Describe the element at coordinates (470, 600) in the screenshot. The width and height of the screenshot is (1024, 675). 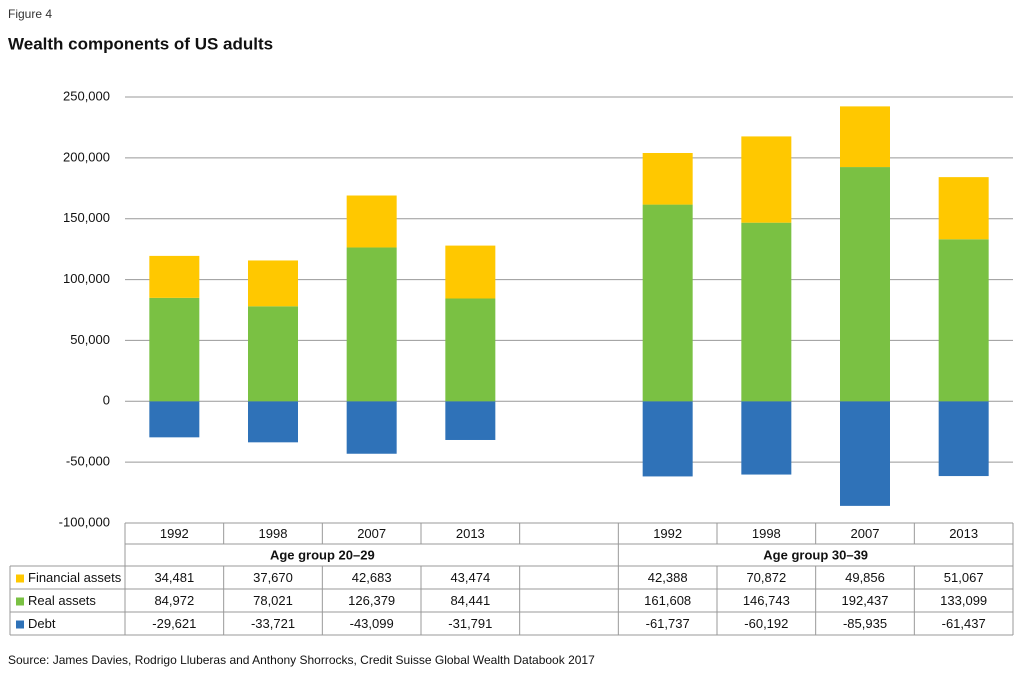
I see `table-value: 84,441` at that location.